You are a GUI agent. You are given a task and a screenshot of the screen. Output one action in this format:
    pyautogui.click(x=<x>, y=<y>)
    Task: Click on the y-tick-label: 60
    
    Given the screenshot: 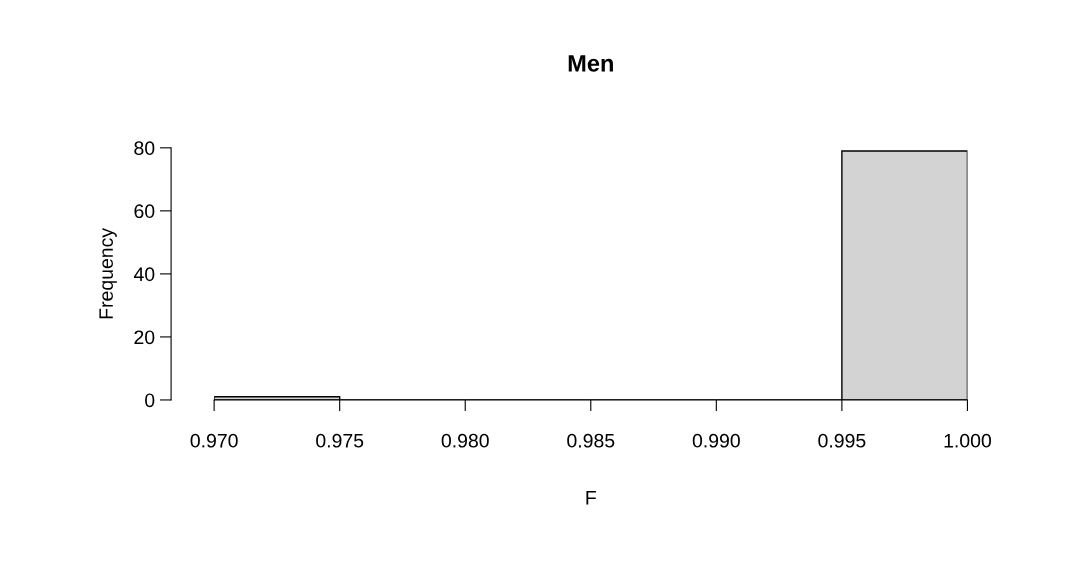 What is the action you would take?
    pyautogui.click(x=144, y=211)
    